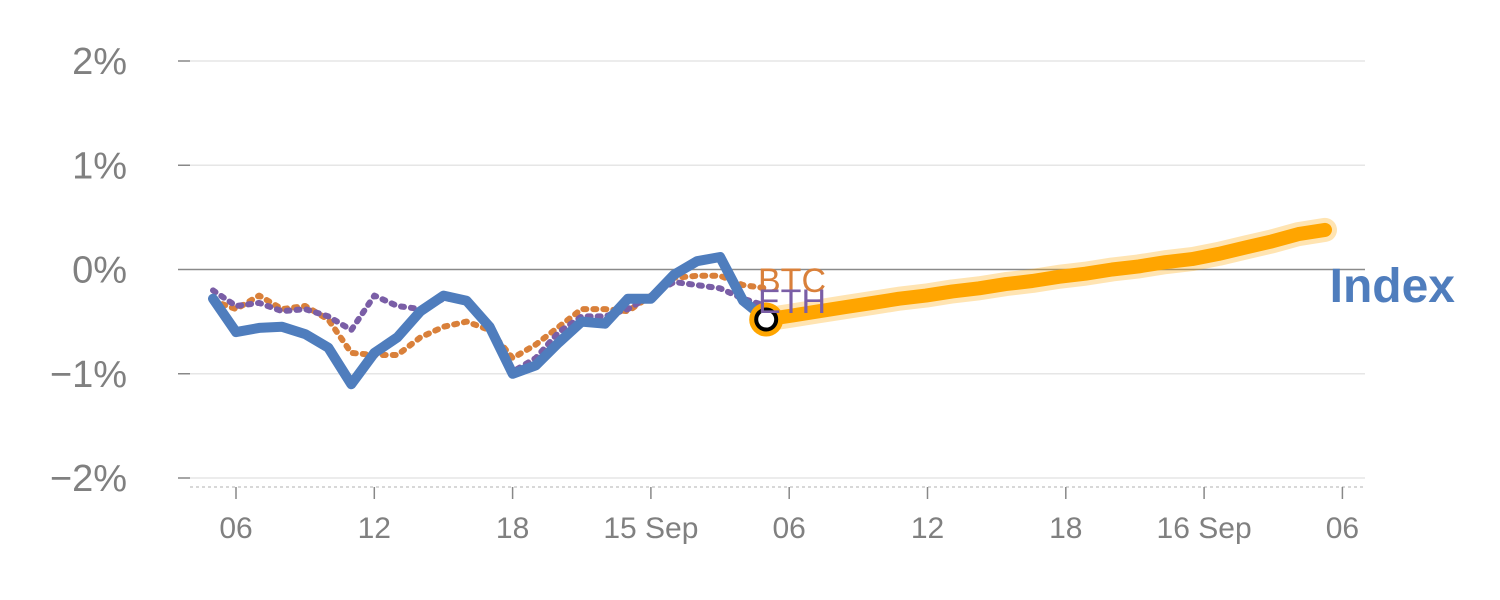 The height and width of the screenshot is (600, 1500). Describe the element at coordinates (1204, 528) in the screenshot. I see `x-tick-label: 16 Sep` at that location.